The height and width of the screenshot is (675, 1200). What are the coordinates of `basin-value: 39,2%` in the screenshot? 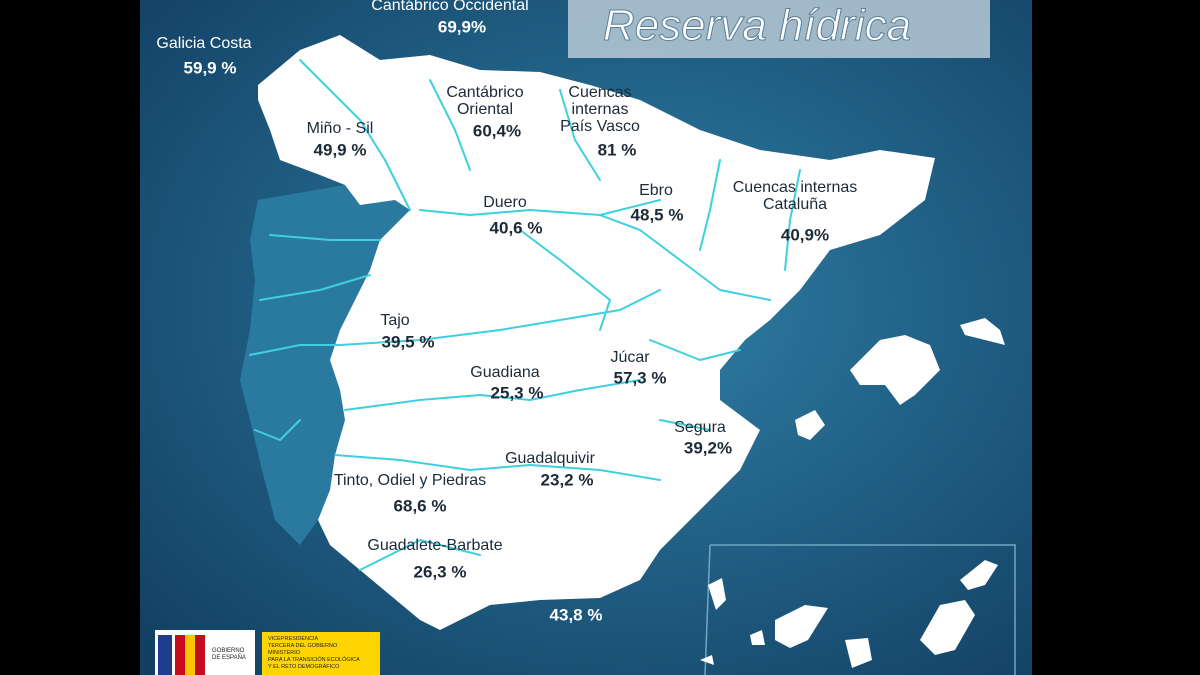 It's located at (708, 447).